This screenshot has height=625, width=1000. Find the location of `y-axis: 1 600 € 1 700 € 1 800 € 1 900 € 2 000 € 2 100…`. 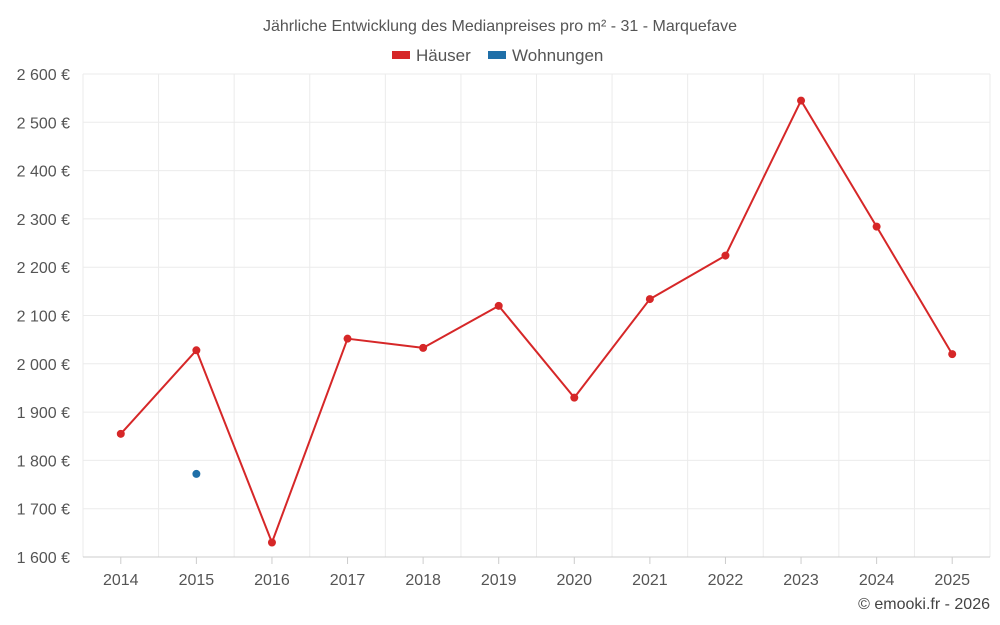

y-axis: 1 600 € 1 700 € 1 800 € 1 900 € 2 000 € 2 100… is located at coordinates (43, 317).